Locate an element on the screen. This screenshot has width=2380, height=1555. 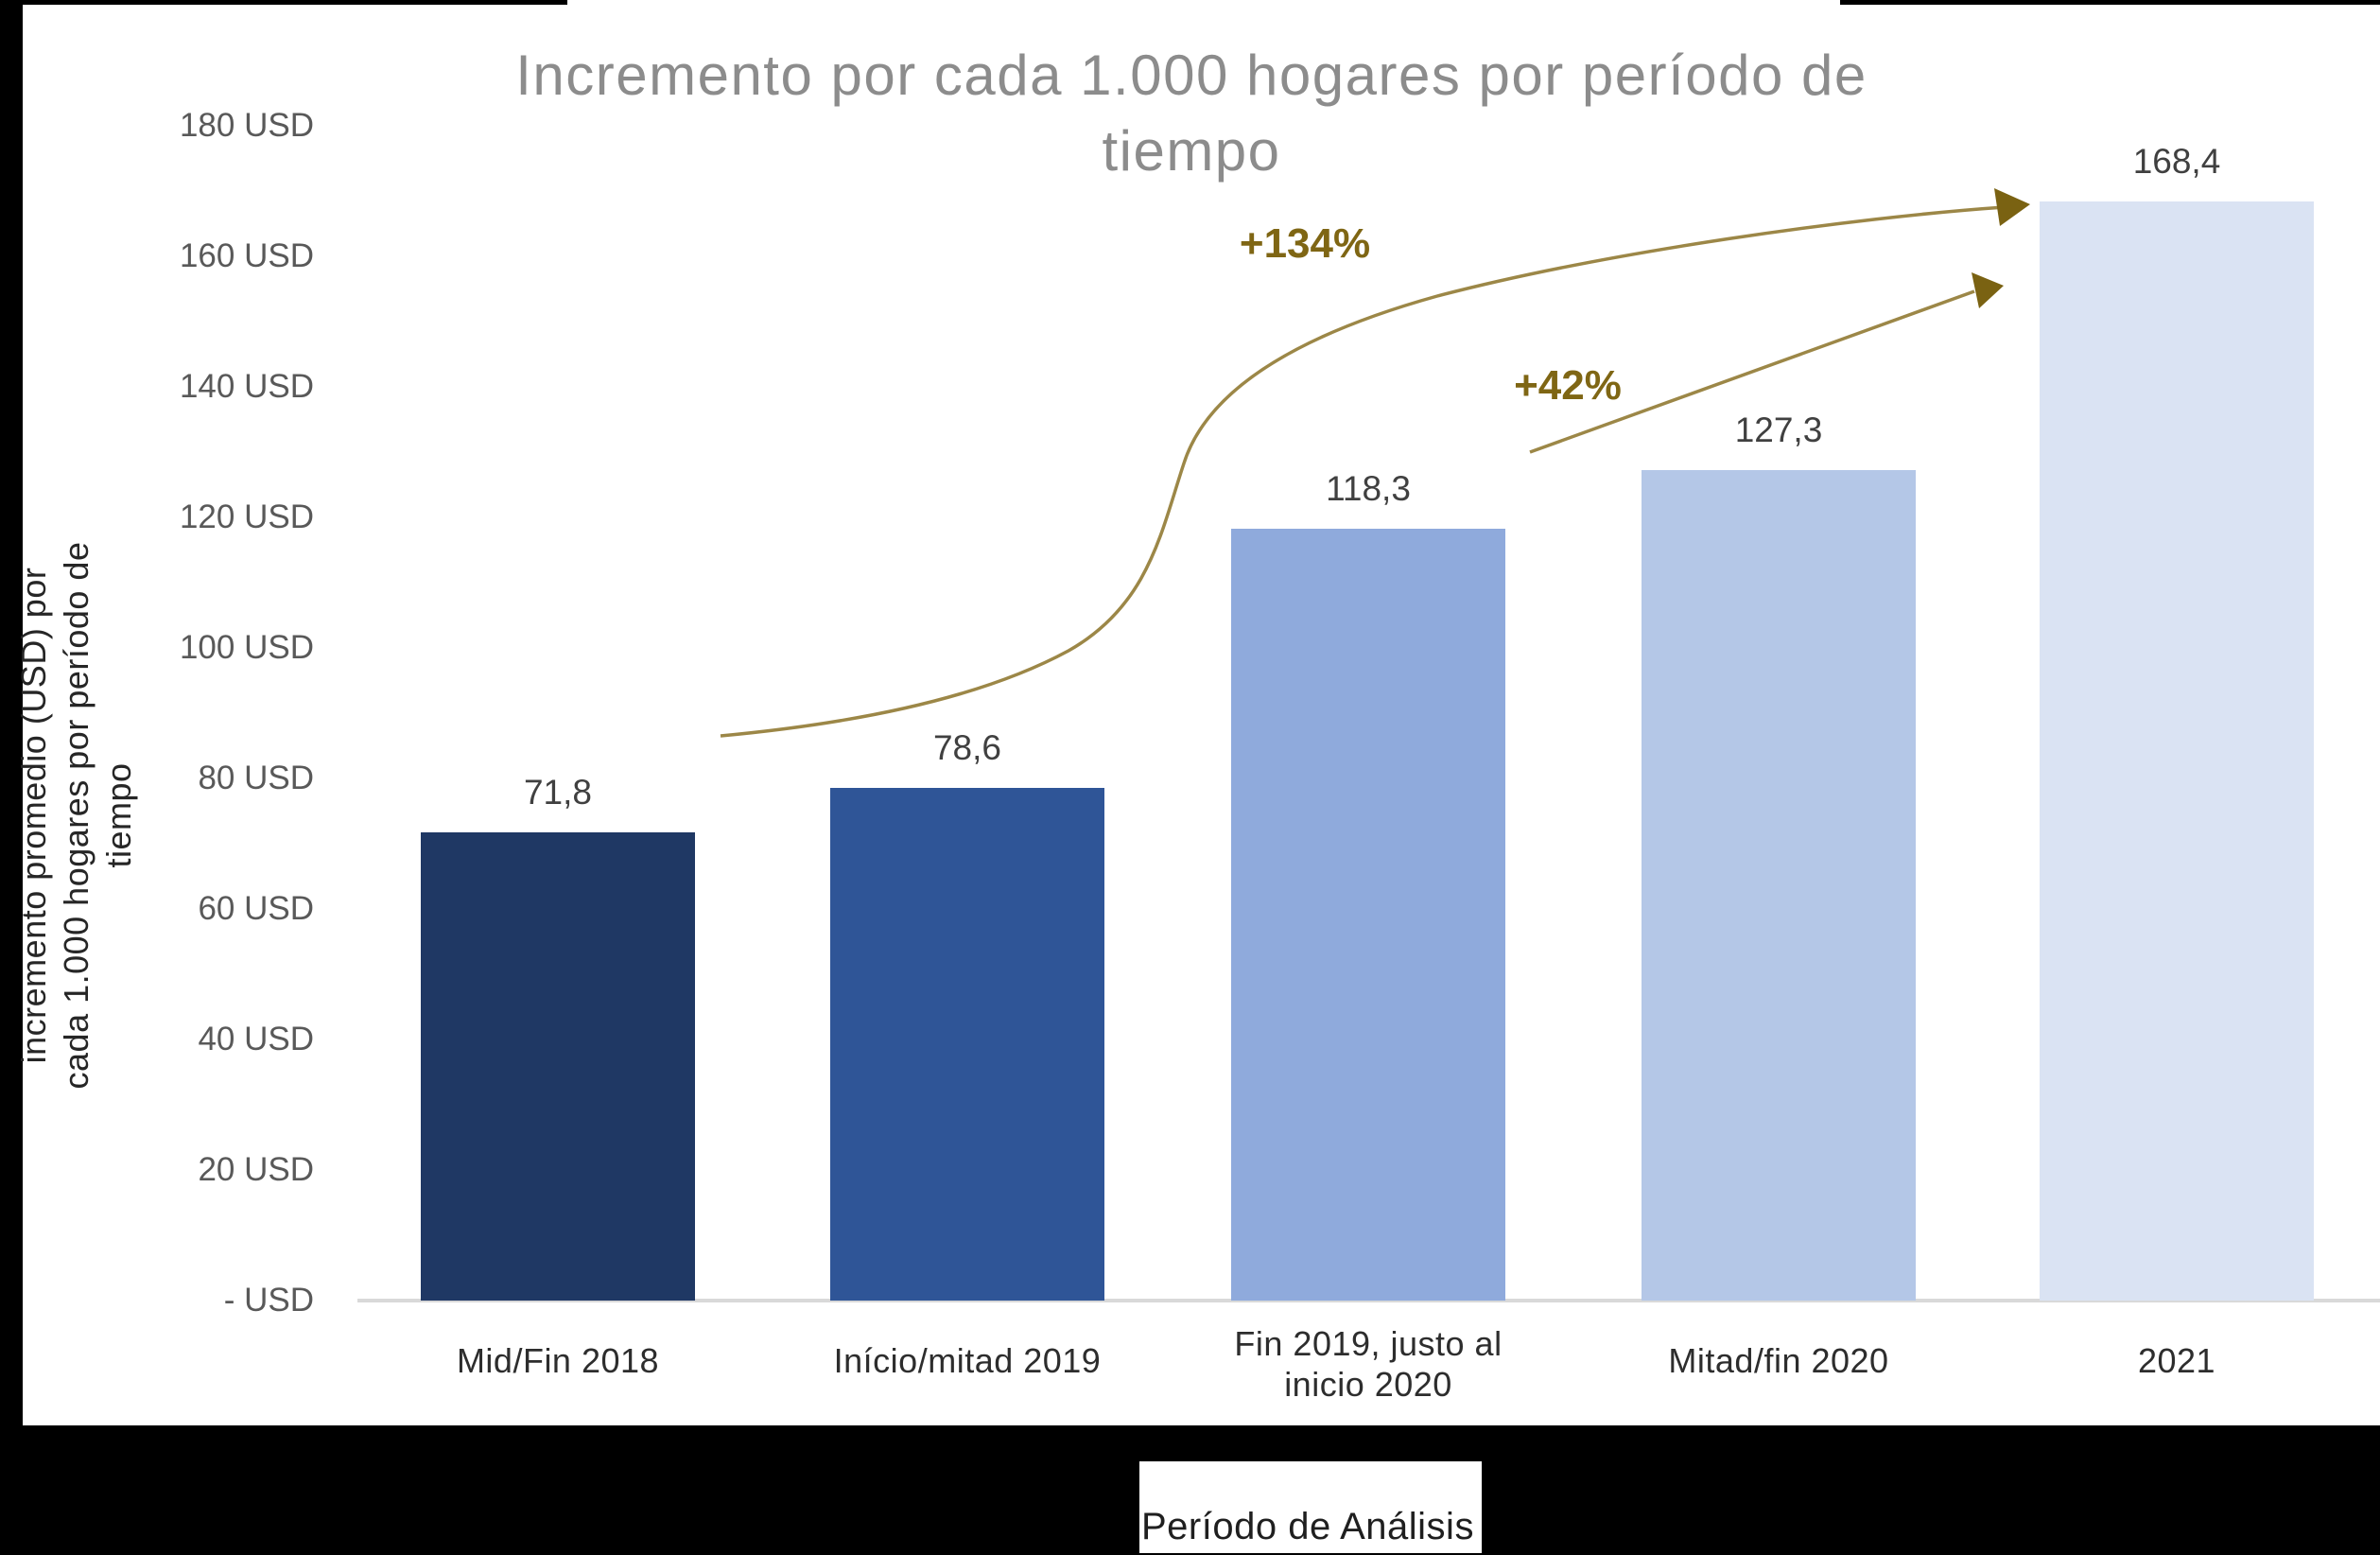
annotation-134-percent: +134% is located at coordinates (1305, 243).